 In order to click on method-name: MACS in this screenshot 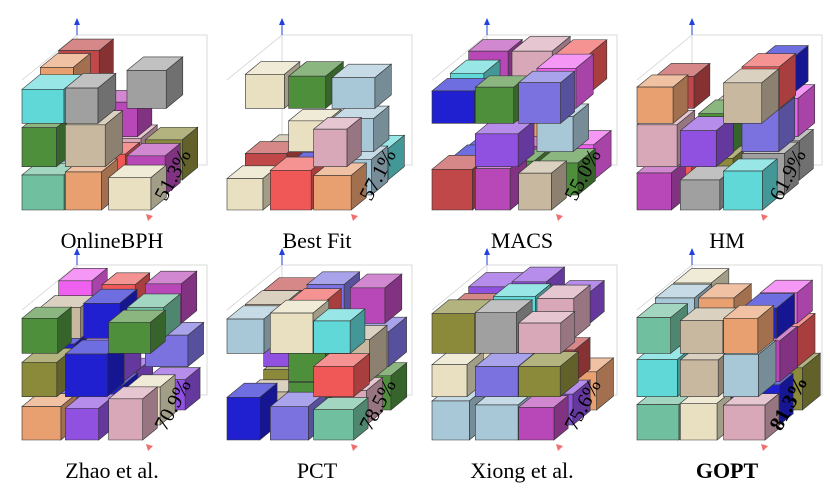, I will do `click(522, 240)`.